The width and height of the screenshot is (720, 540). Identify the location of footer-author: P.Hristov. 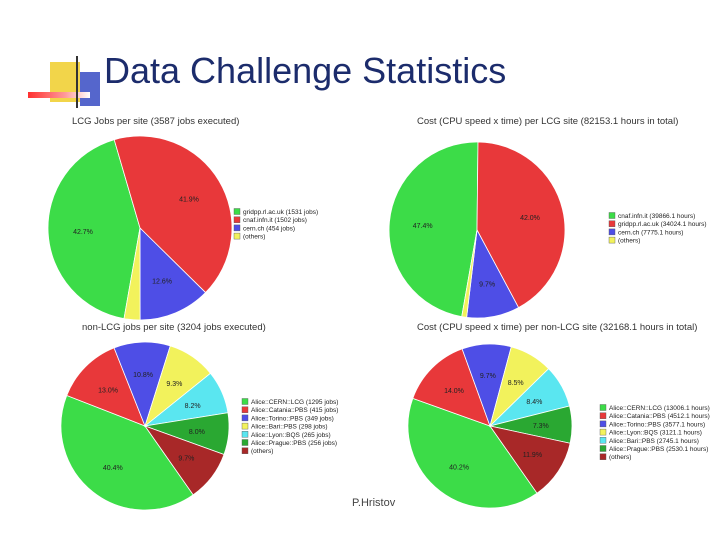
(374, 503).